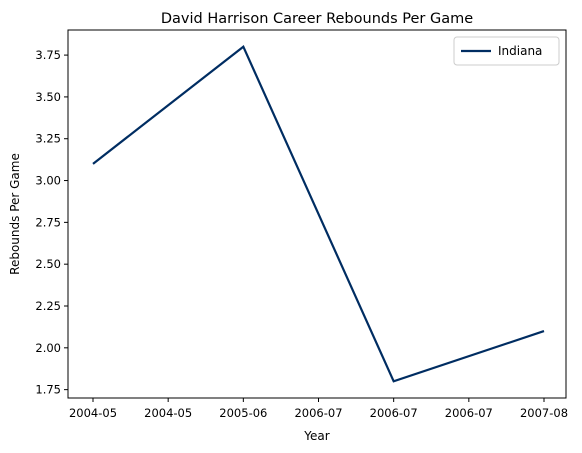 The image size is (582, 453). What do you see at coordinates (48, 97) in the screenshot?
I see `y-tick-label: 3.50` at bounding box center [48, 97].